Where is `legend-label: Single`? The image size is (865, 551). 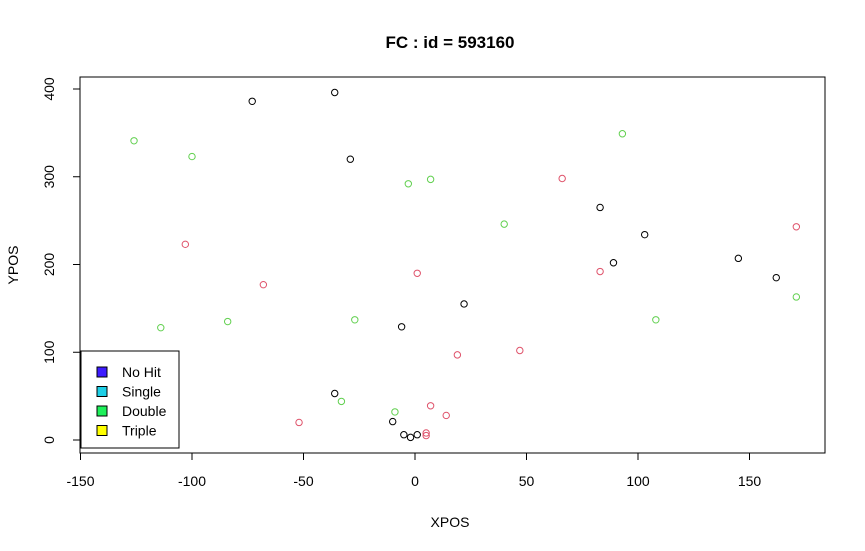 legend-label: Single is located at coordinates (141, 392).